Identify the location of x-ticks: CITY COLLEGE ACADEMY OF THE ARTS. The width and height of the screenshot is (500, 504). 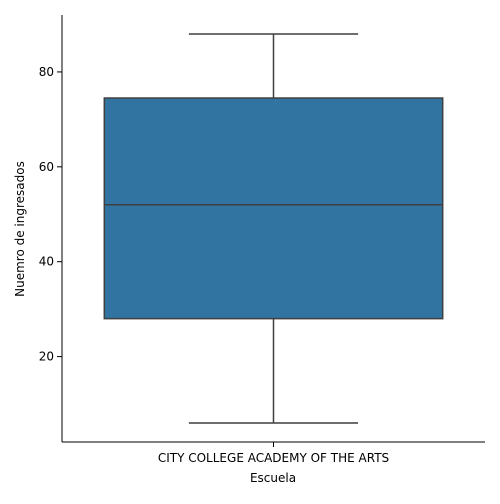
(273, 453).